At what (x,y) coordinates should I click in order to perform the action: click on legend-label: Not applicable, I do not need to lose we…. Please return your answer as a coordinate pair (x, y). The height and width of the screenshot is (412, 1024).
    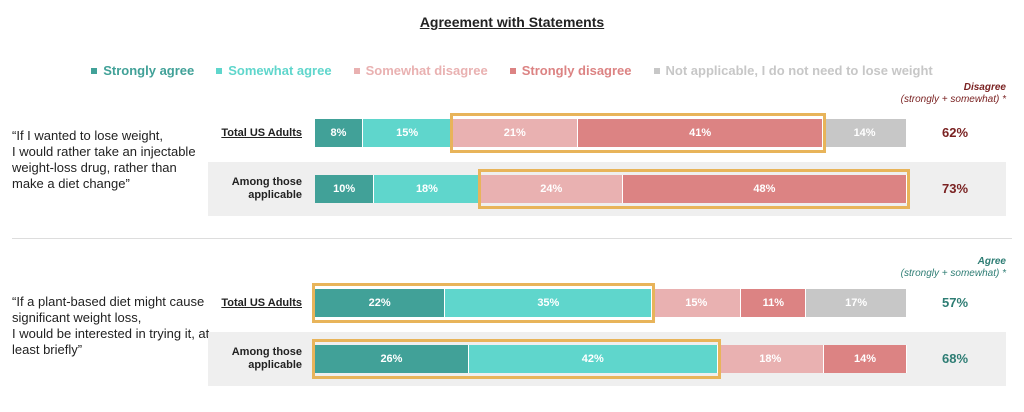
    Looking at the image, I should click on (799, 70).